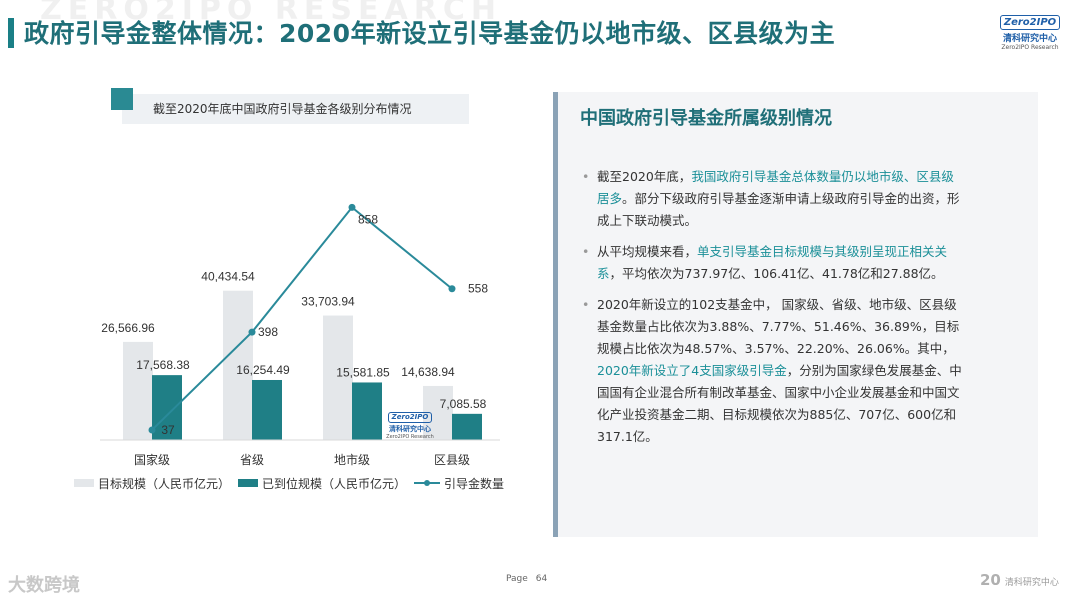 The height and width of the screenshot is (608, 1080). I want to click on legend-swatch-line-dot, so click(427, 483).